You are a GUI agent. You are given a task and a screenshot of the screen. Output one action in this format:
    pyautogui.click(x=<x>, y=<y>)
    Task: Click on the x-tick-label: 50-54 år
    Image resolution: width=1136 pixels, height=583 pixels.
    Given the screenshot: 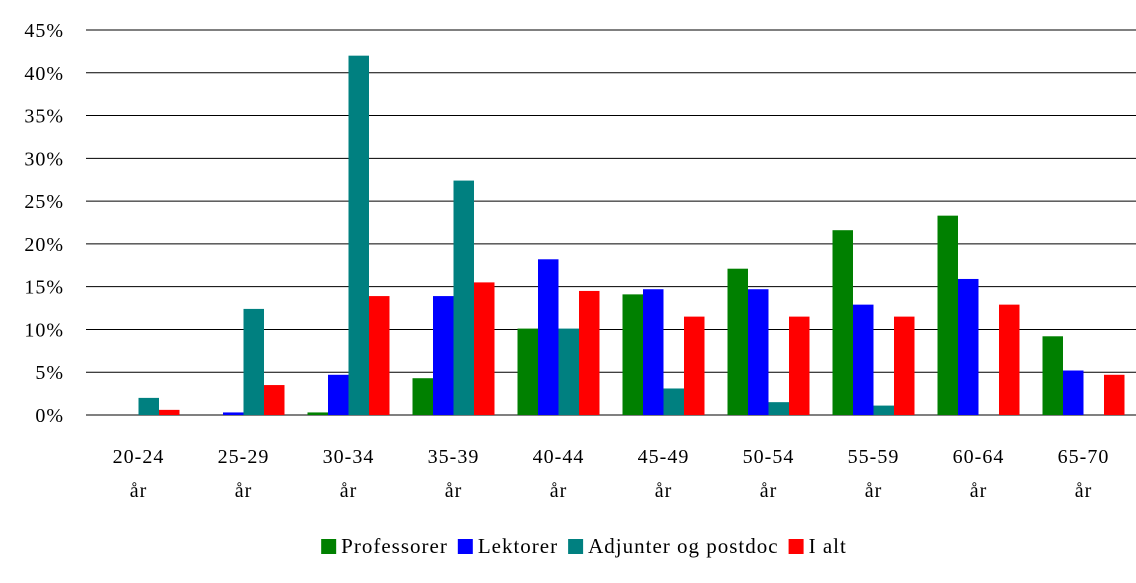 What is the action you would take?
    pyautogui.click(x=769, y=474)
    